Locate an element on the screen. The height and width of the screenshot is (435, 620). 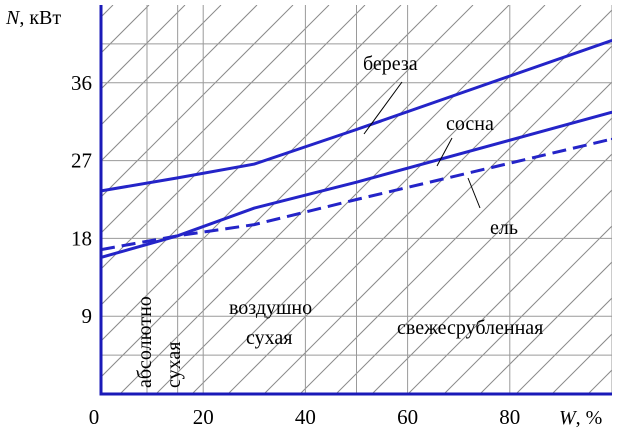
series-label-birch: береза is located at coordinates (390, 94).